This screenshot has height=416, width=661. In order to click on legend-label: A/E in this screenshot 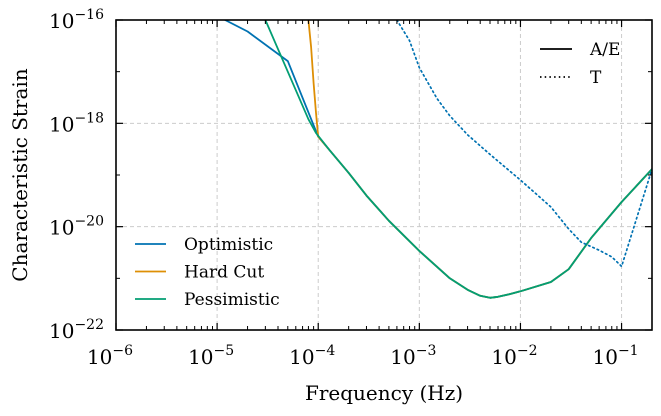, I will do `click(604, 50)`.